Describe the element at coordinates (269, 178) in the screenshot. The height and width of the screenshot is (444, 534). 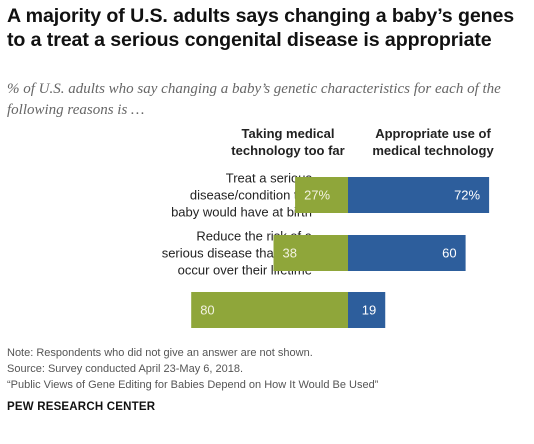
I see `category-label: Treat a serious` at that location.